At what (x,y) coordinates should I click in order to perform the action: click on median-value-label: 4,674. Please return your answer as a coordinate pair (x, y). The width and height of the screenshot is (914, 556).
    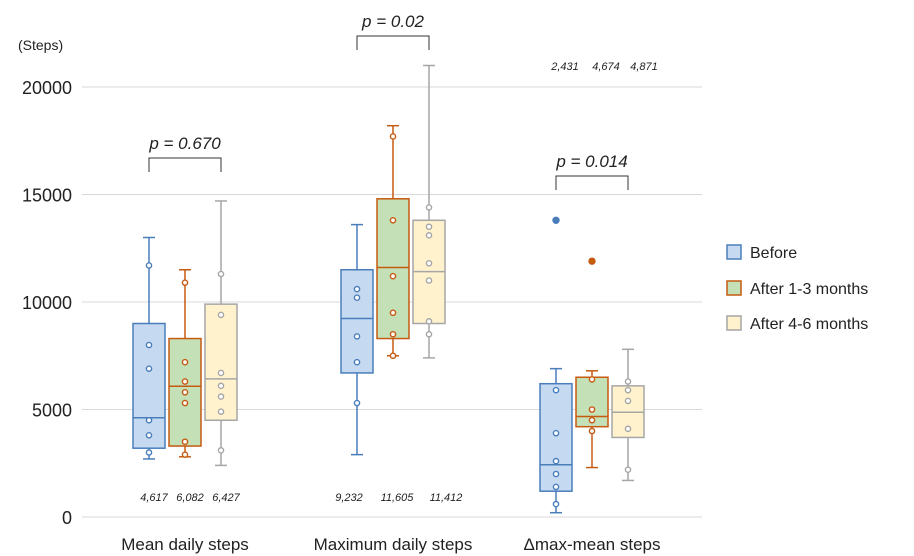
    Looking at the image, I should click on (606, 67).